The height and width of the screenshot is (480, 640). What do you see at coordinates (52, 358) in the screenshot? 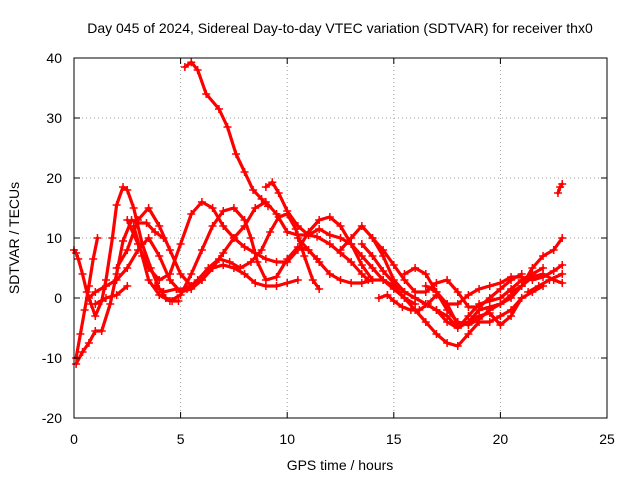
I see `y-tick-label: -10` at bounding box center [52, 358].